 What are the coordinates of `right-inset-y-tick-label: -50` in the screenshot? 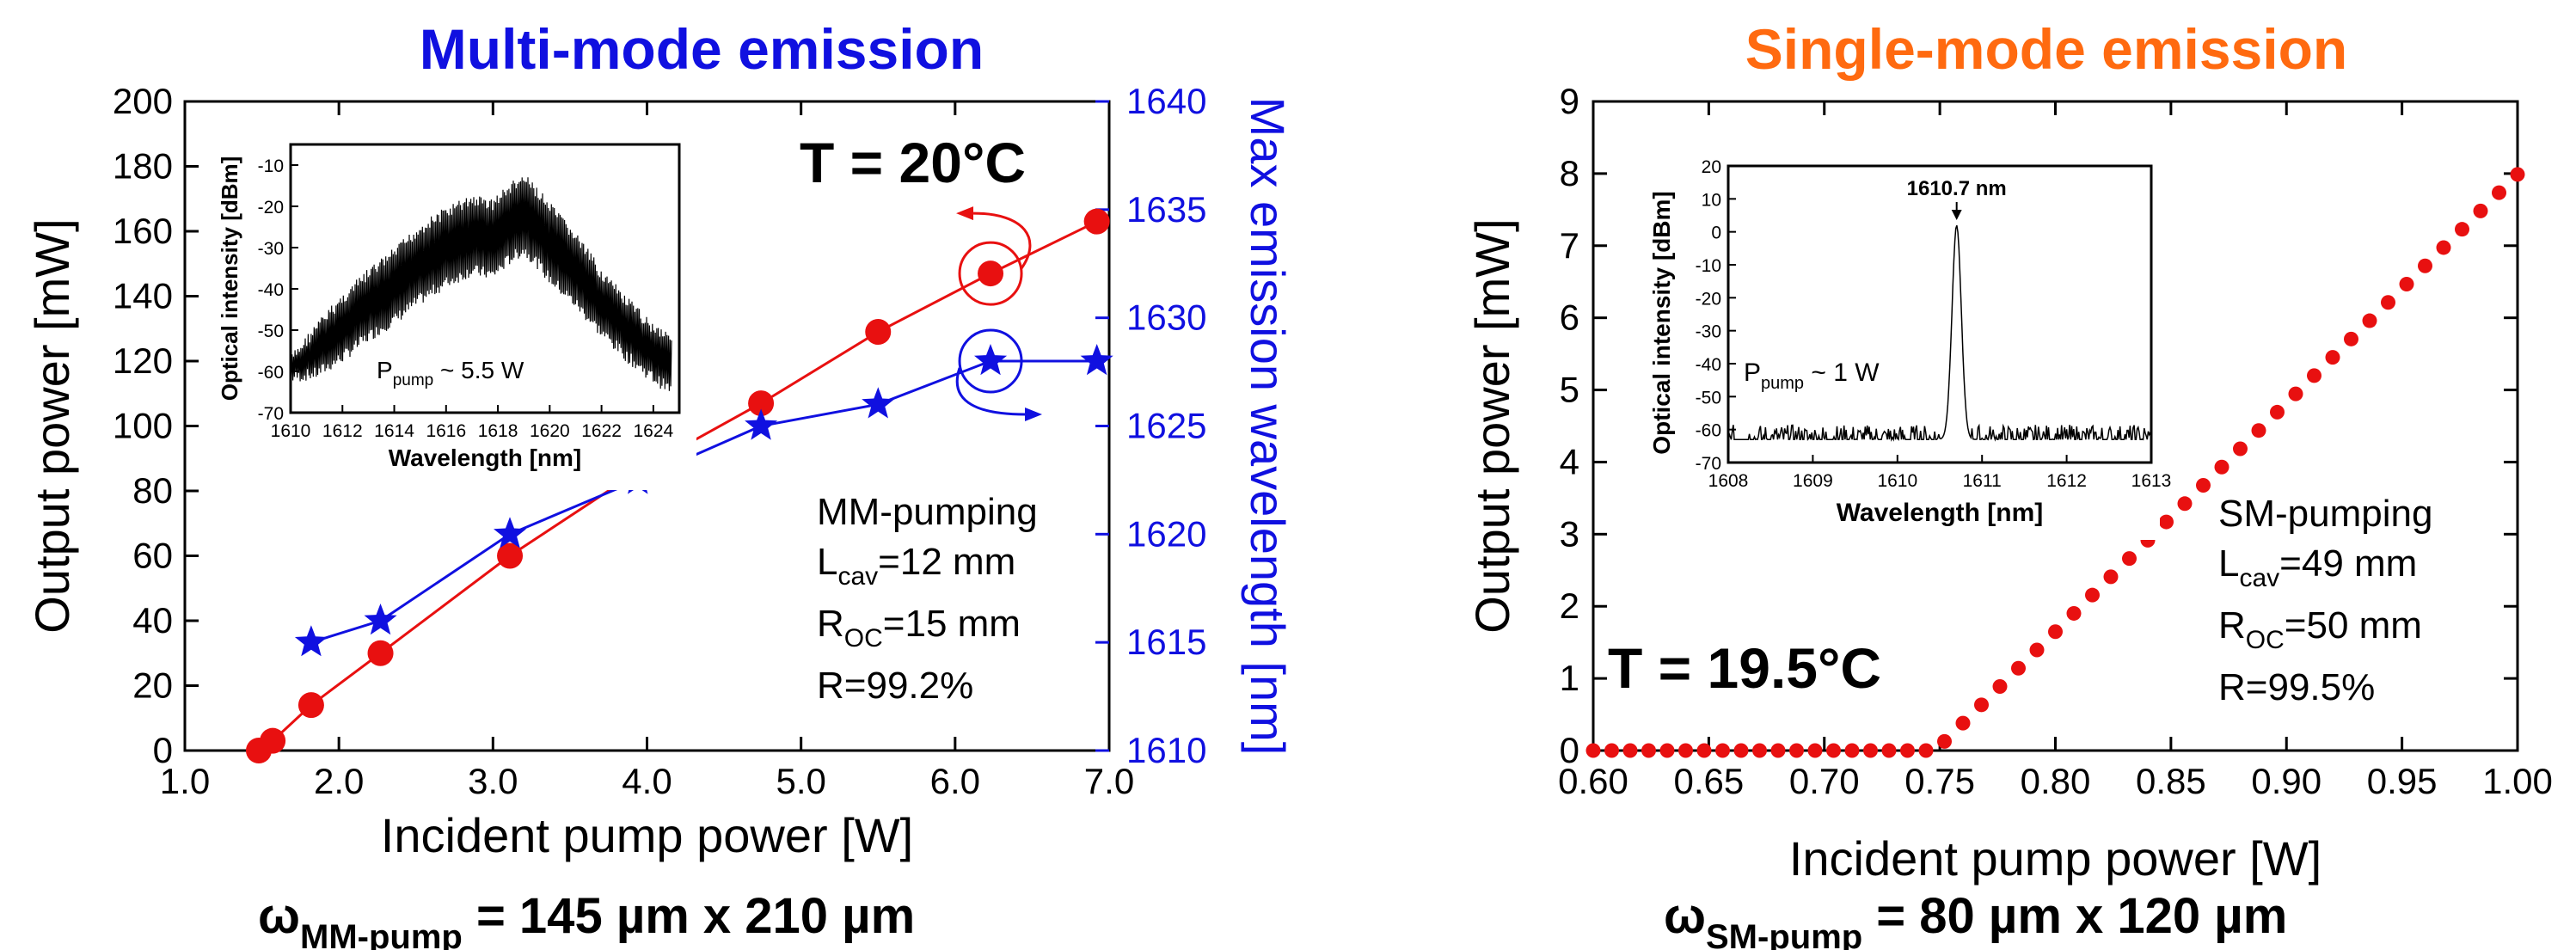 It's located at (1708, 398).